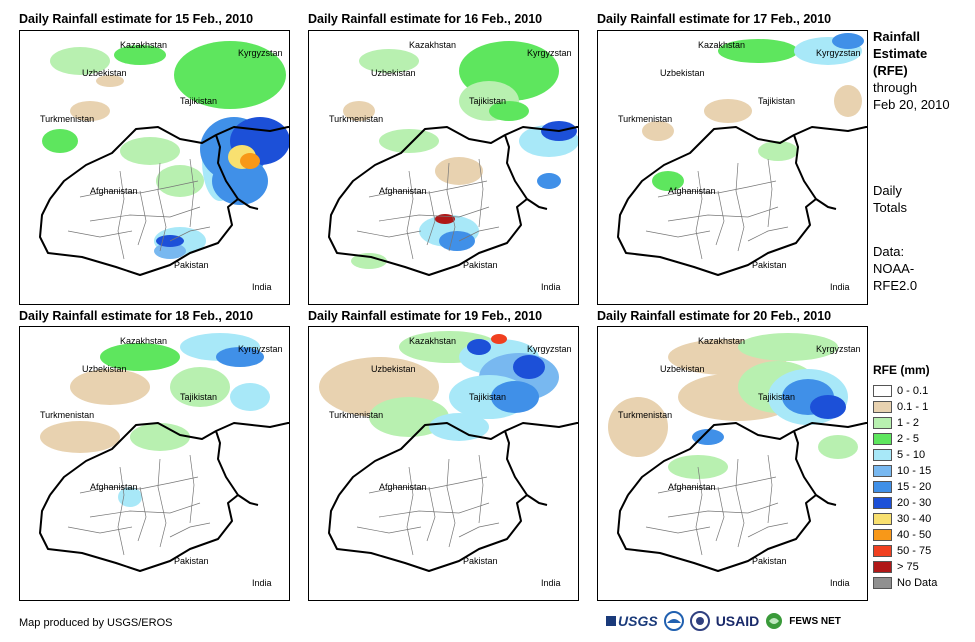 This screenshot has width=975, height=642. I want to click on legend-item: 2 - 5, so click(905, 439).